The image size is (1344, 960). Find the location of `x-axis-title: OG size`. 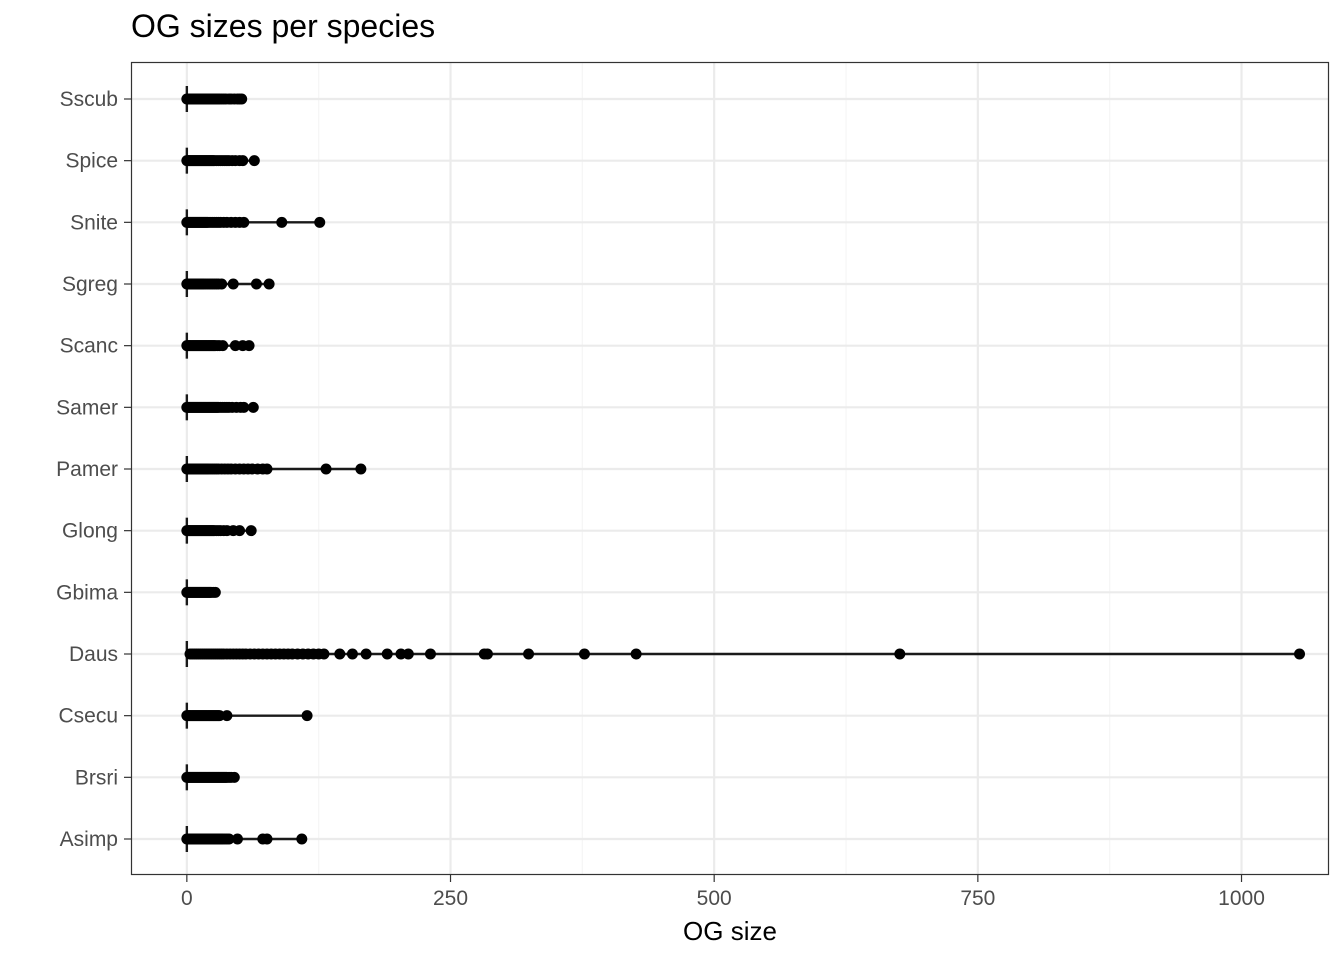

x-axis-title: OG size is located at coordinates (730, 931).